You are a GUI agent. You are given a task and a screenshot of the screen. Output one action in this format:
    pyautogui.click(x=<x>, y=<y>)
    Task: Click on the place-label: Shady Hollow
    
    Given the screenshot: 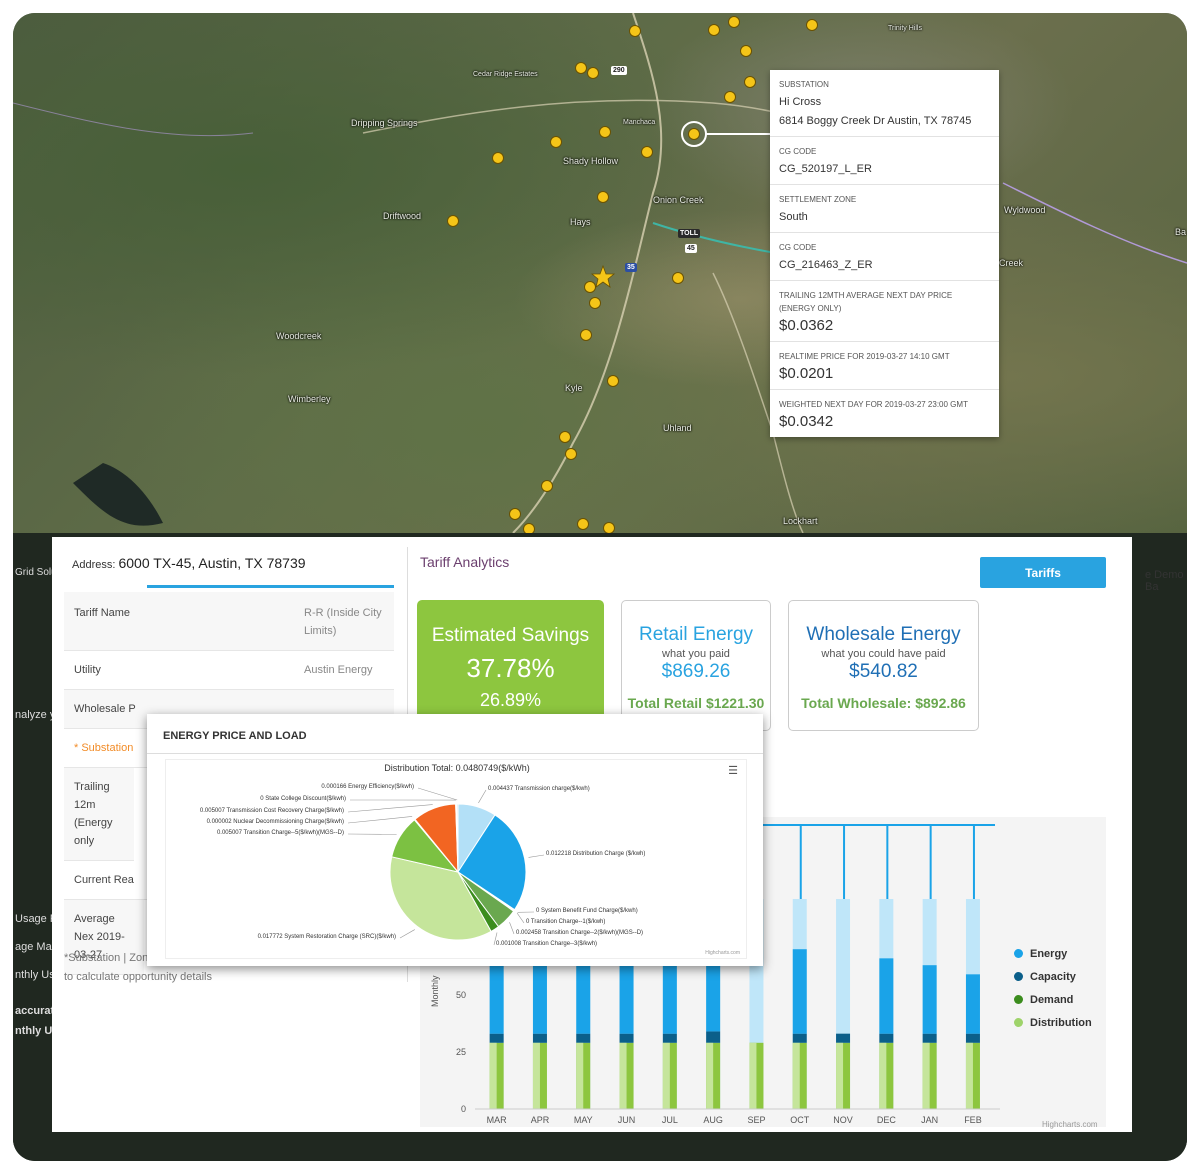 What is the action you would take?
    pyautogui.click(x=591, y=161)
    